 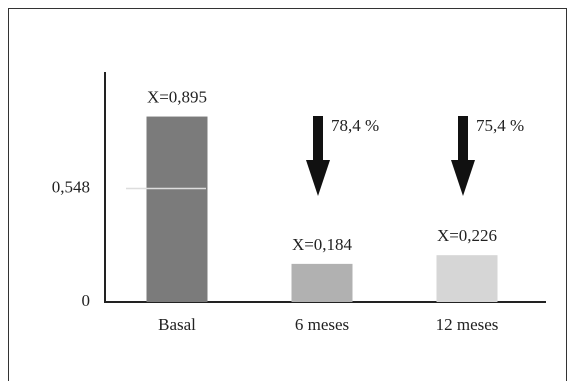 What do you see at coordinates (177, 96) in the screenshot?
I see `value-label: X=0,895` at bounding box center [177, 96].